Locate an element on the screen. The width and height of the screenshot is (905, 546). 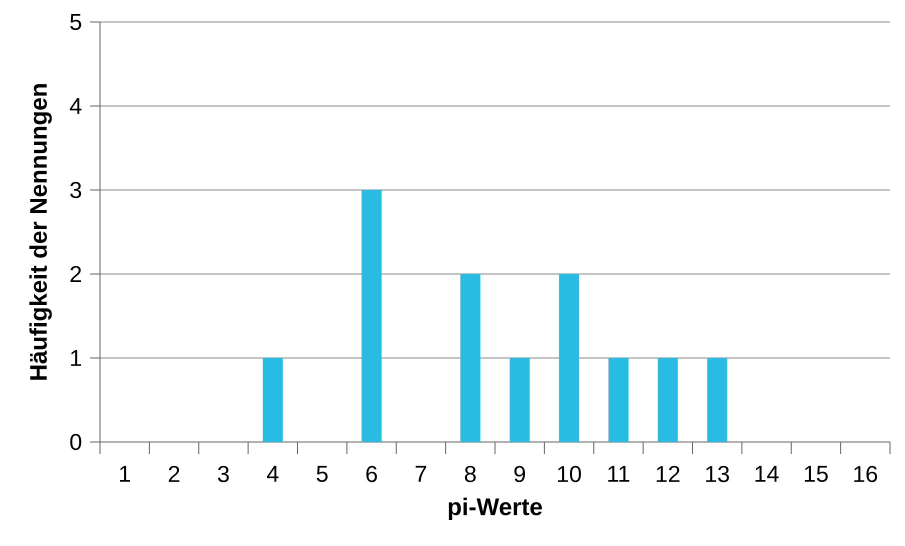
x-tick-label: 9 is located at coordinates (519, 474).